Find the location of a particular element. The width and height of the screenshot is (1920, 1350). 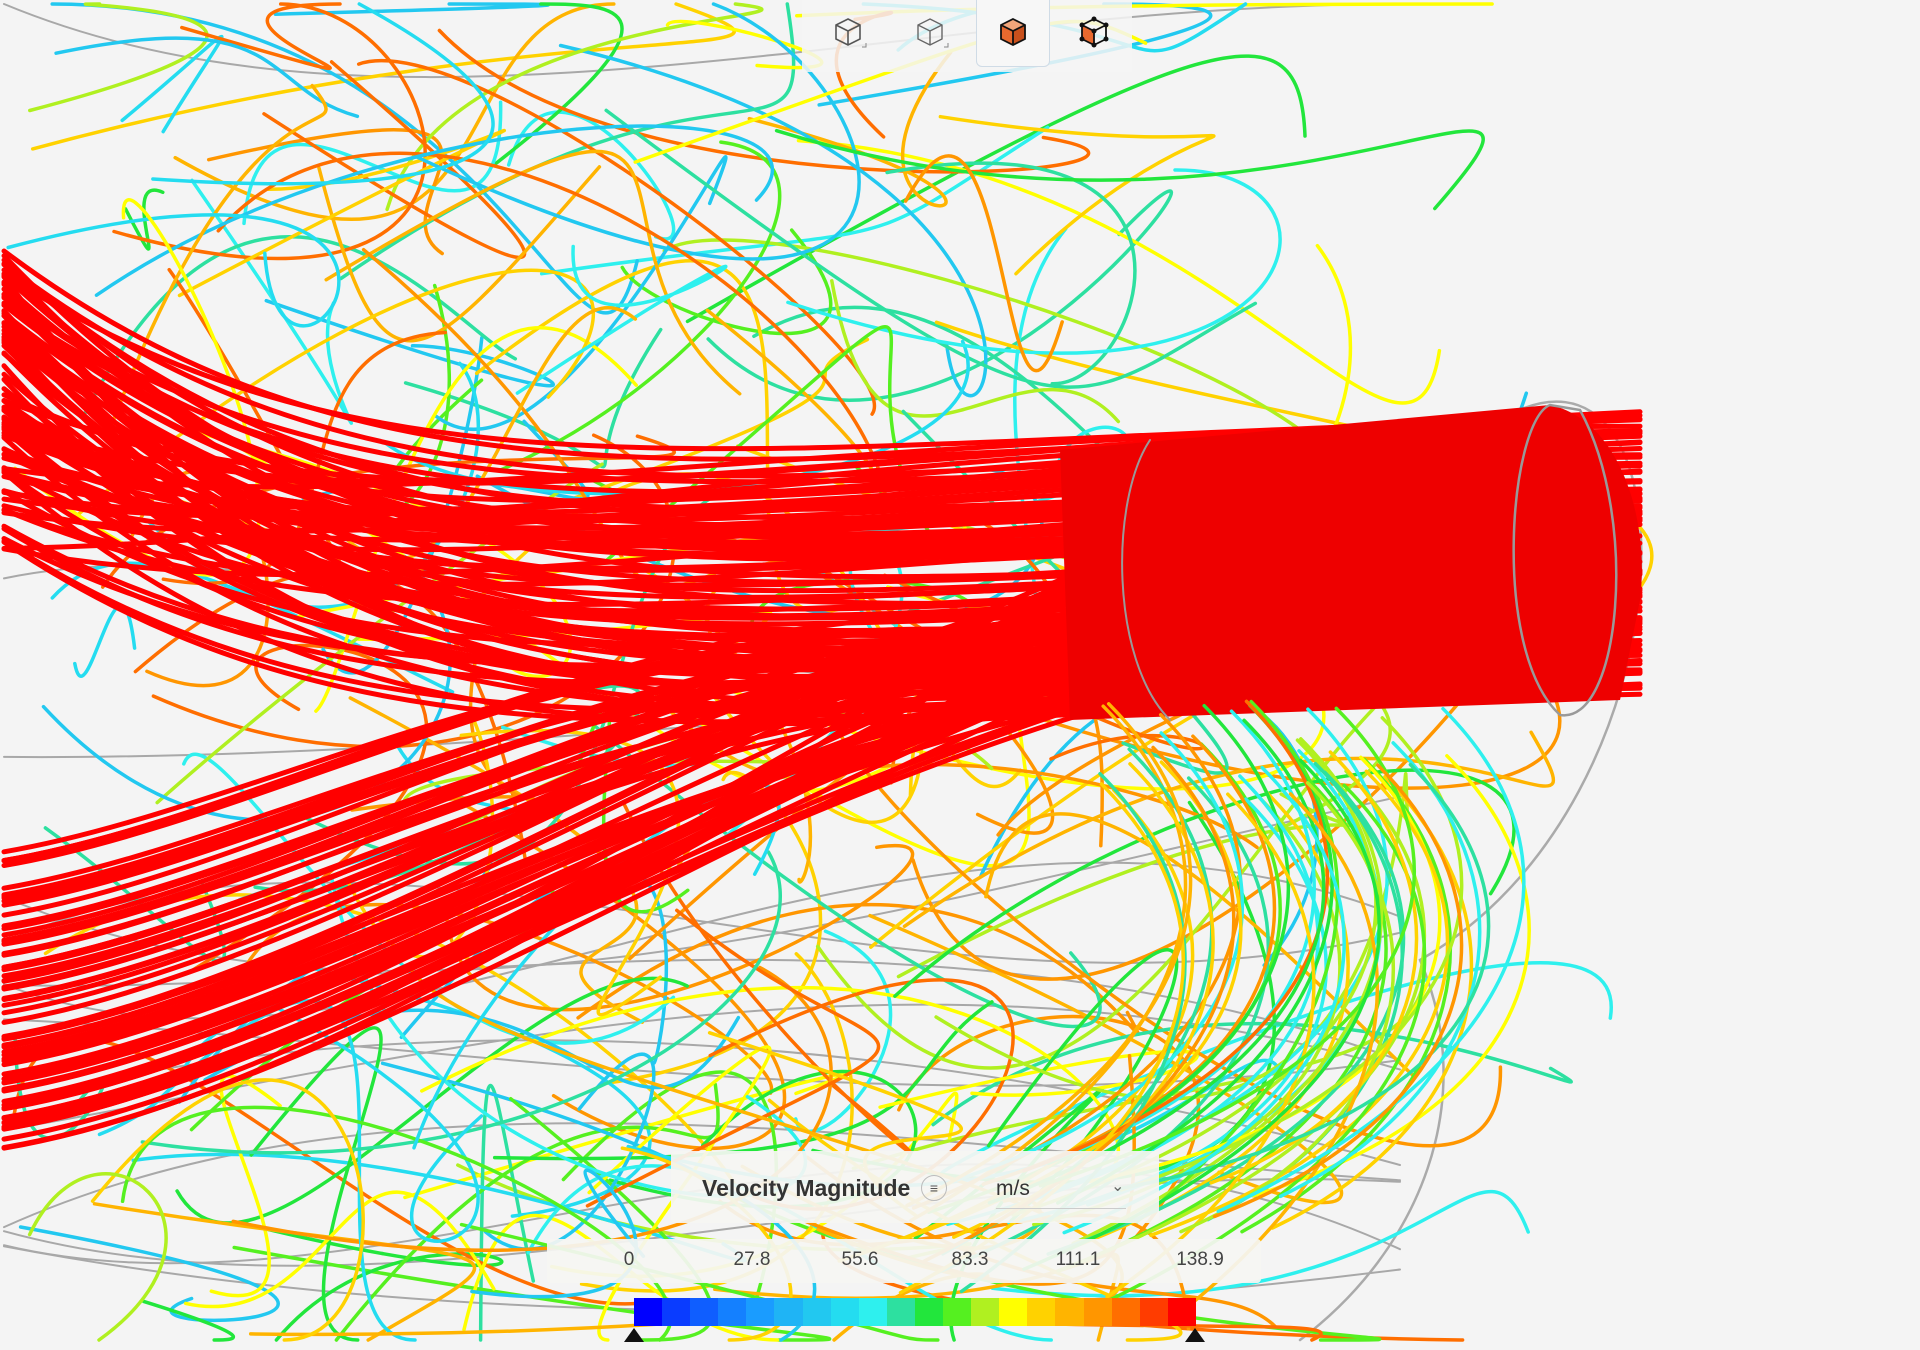

solid-view-icon is located at coordinates (1013, 32).